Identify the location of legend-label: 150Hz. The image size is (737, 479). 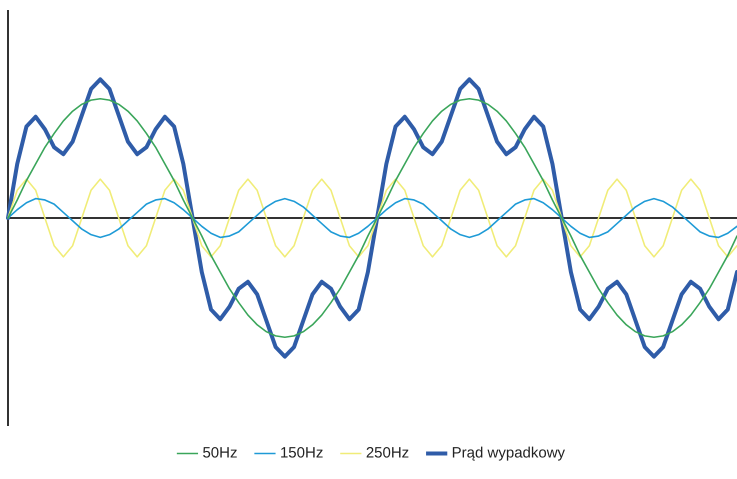
(302, 453).